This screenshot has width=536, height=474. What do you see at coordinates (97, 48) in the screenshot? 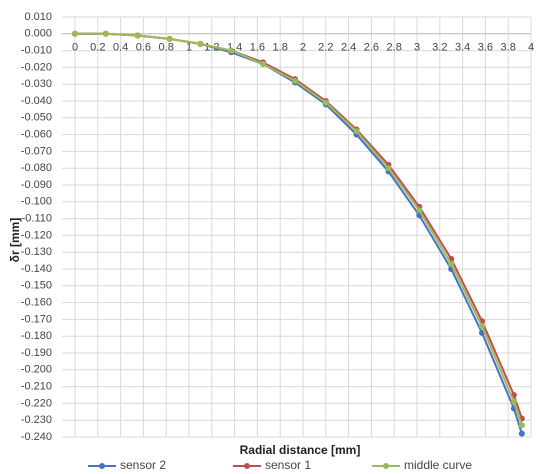
I see `x-tick-label: 0.2` at bounding box center [97, 48].